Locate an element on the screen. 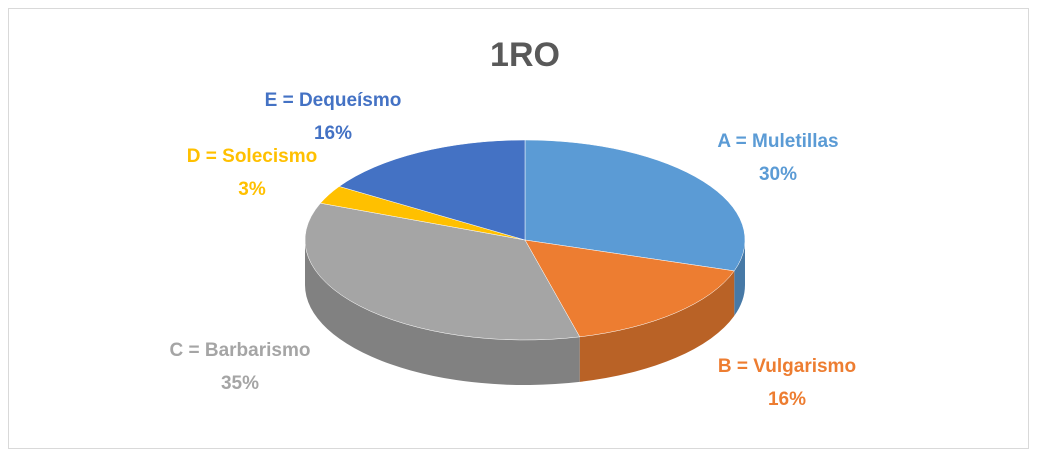  data-label-name: B = Vulgarismo is located at coordinates (787, 366).